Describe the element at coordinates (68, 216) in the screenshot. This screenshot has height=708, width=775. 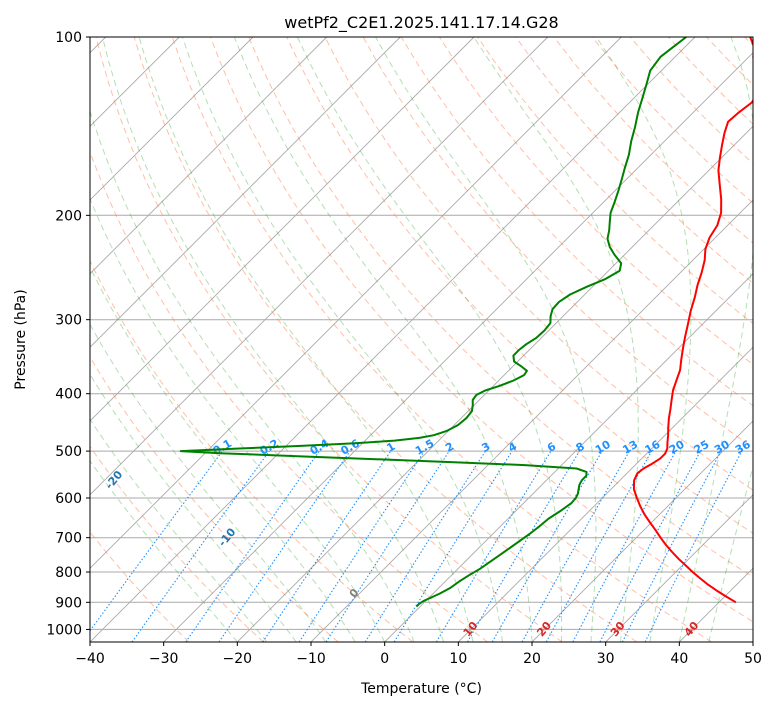
I see `y-tick-label: 200` at that location.